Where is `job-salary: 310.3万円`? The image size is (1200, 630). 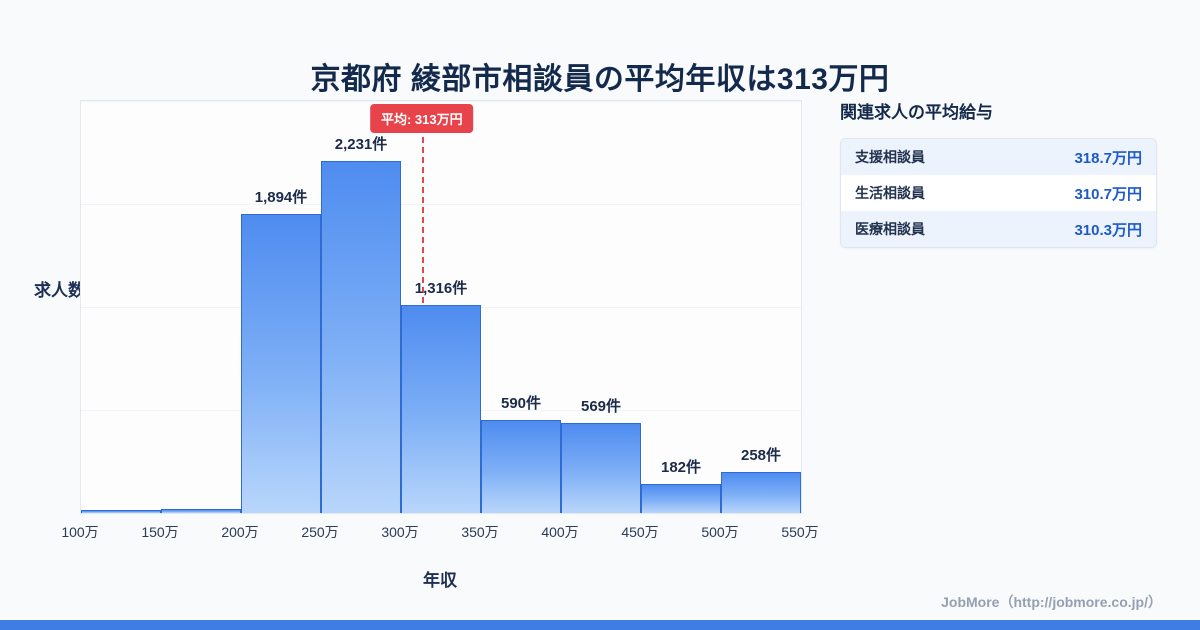 job-salary: 310.3万円 is located at coordinates (1108, 230).